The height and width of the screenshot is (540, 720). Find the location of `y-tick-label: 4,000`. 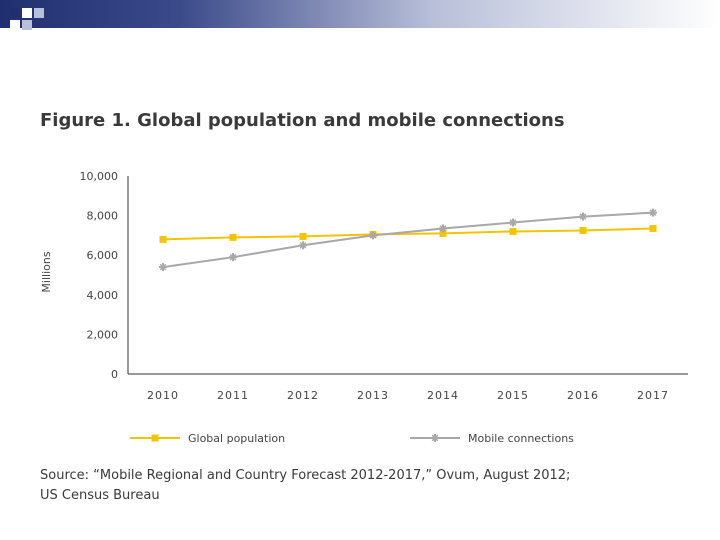

y-tick-label: 4,000 is located at coordinates (103, 295).